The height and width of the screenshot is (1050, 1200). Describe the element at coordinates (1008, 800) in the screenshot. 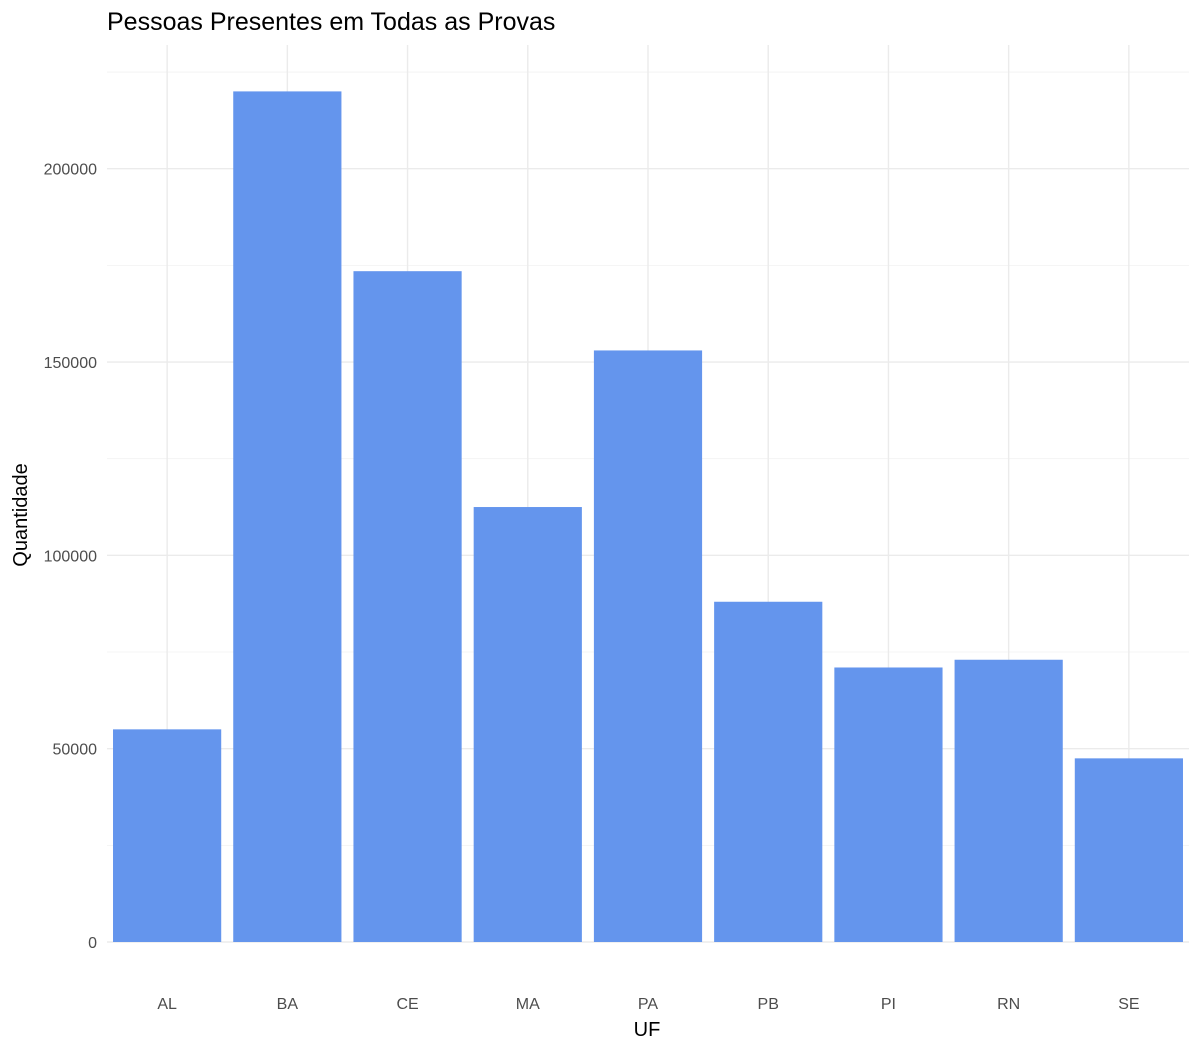

I see `bar-rn` at that location.